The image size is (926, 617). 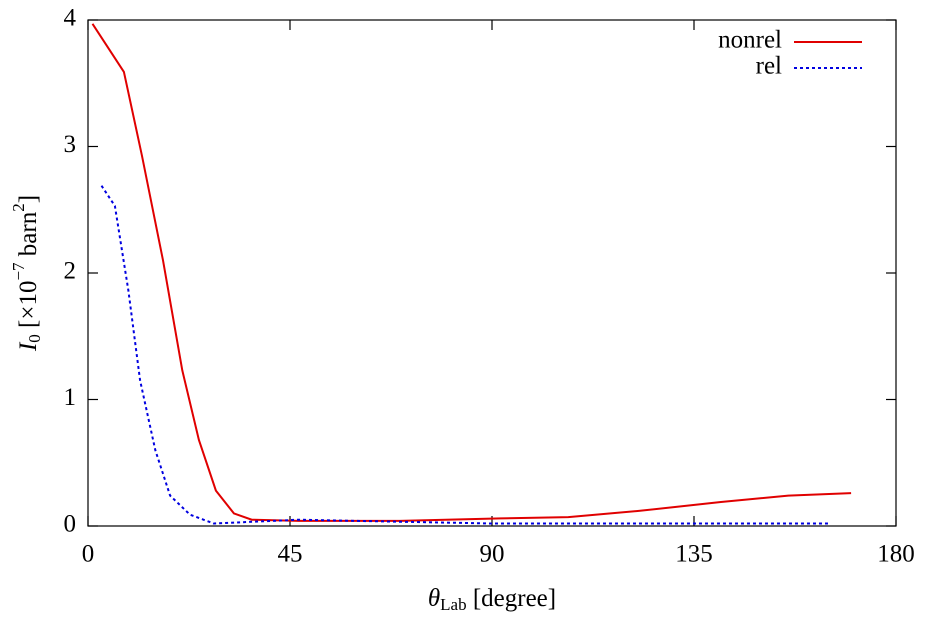 I want to click on y-tick-label: 1, so click(x=70, y=397).